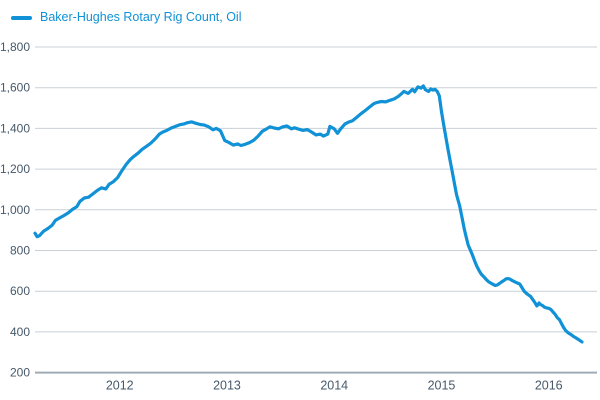 Image resolution: width=600 pixels, height=400 pixels. I want to click on y-tick-label: 1,200, so click(15, 169).